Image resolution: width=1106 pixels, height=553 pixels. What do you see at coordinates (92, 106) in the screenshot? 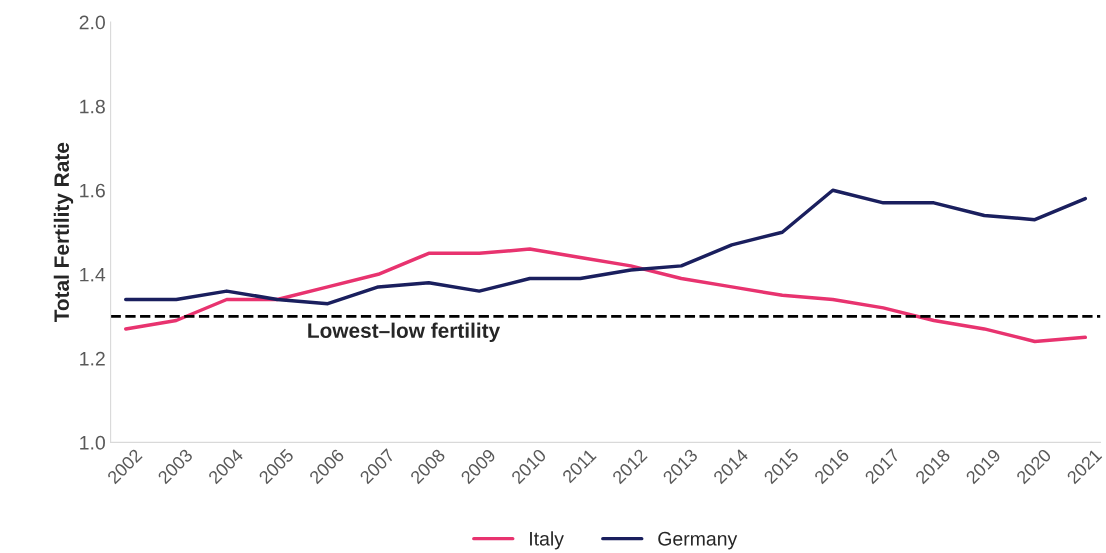
I see `y-tick-label: 1.8` at bounding box center [92, 106].